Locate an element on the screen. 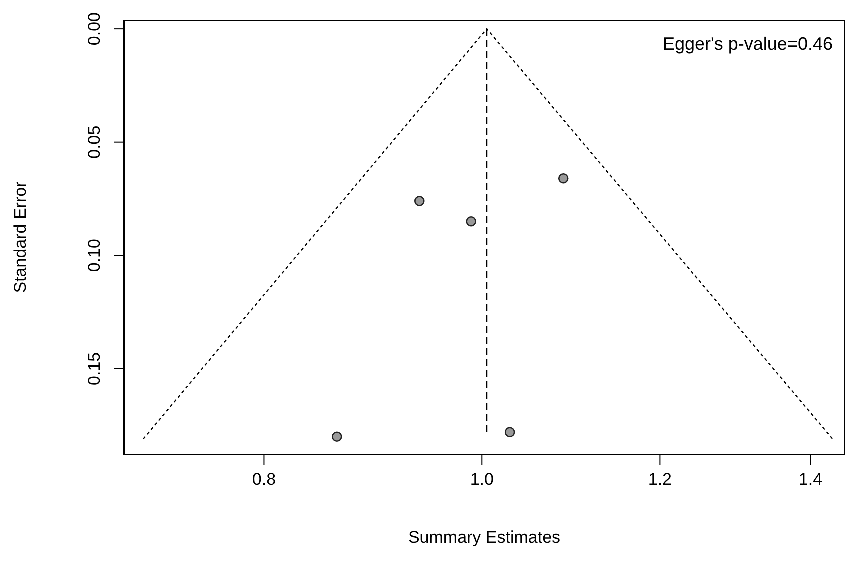 Image resolution: width=857 pixels, height=573 pixels. x-tick-label: 0.8 is located at coordinates (264, 480).